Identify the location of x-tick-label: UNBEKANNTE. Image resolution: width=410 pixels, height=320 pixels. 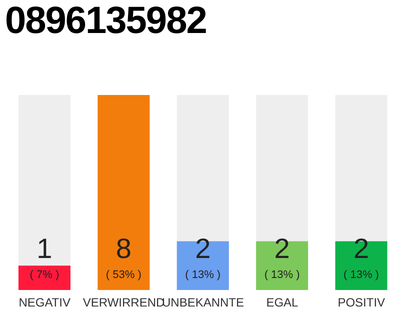
(203, 303).